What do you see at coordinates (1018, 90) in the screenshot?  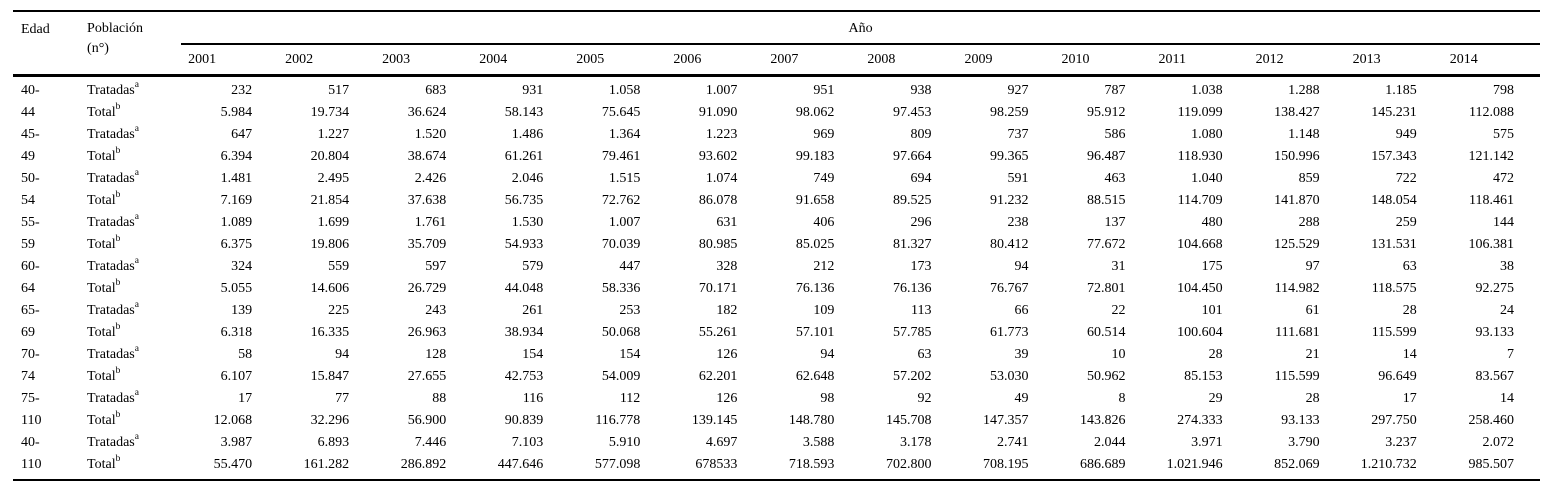 I see `value-cell: 927` at bounding box center [1018, 90].